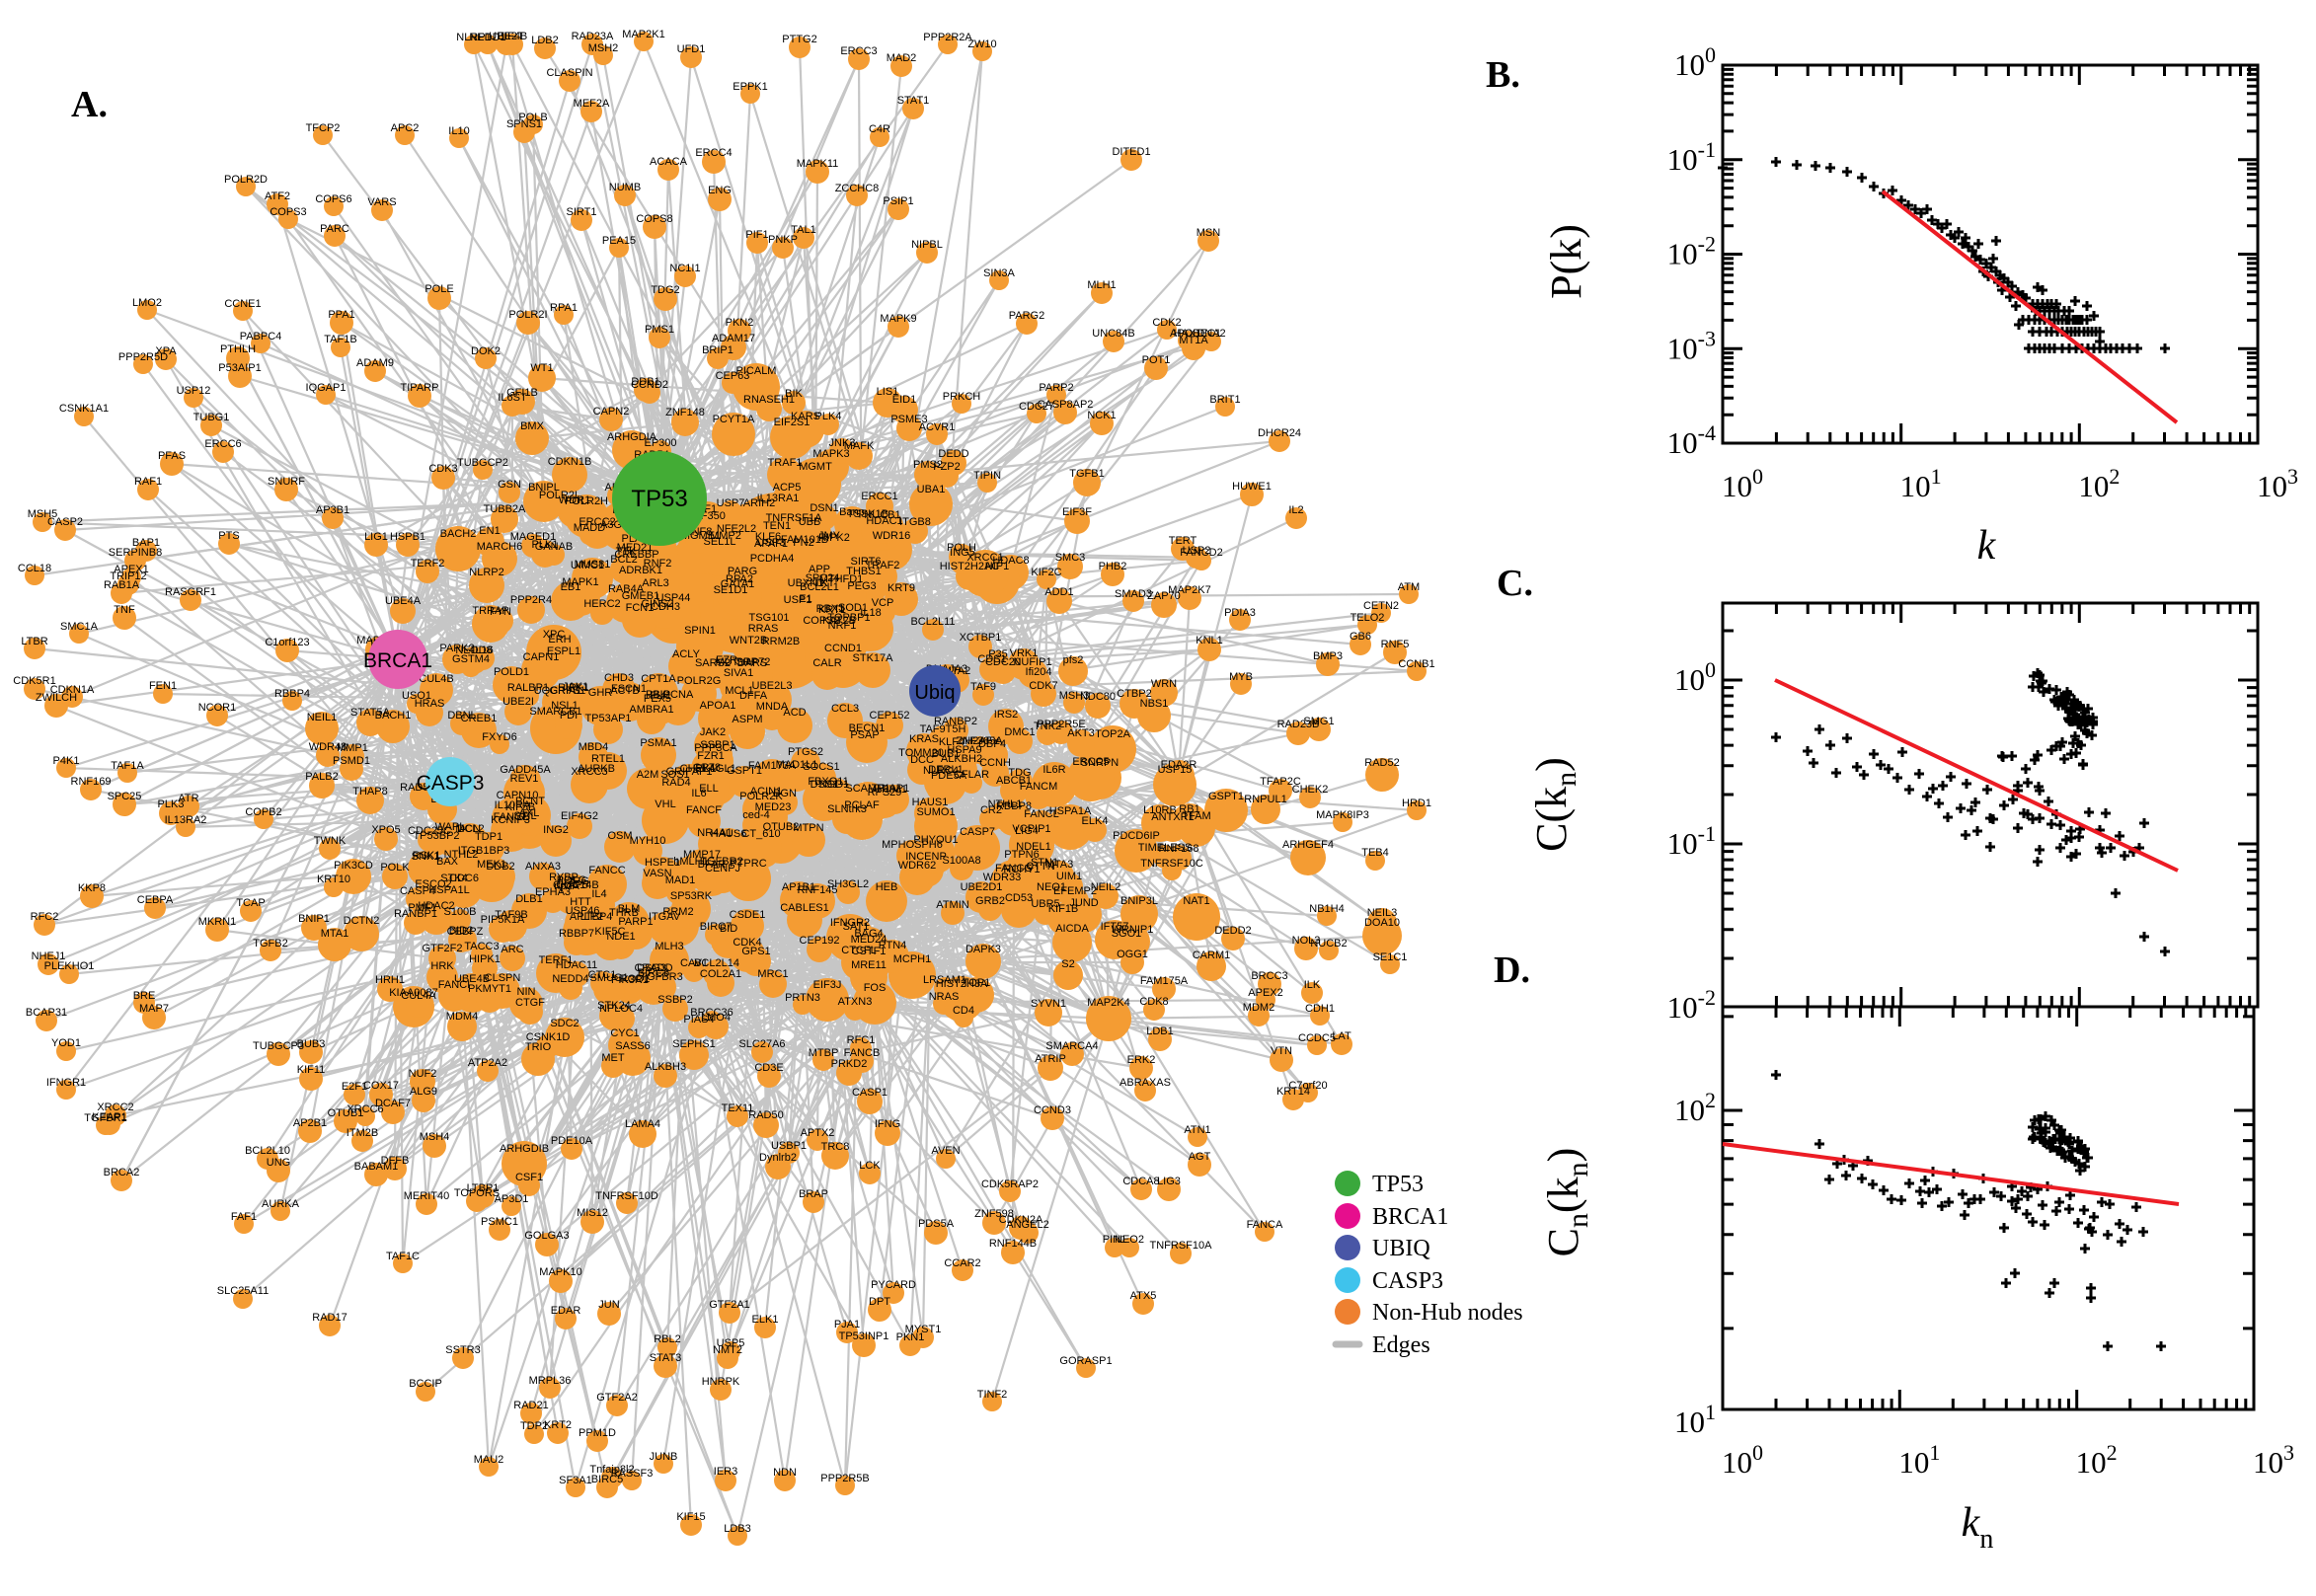  Describe the element at coordinates (641, 596) in the screenshot. I see `svg-text: GMEB1` at that location.